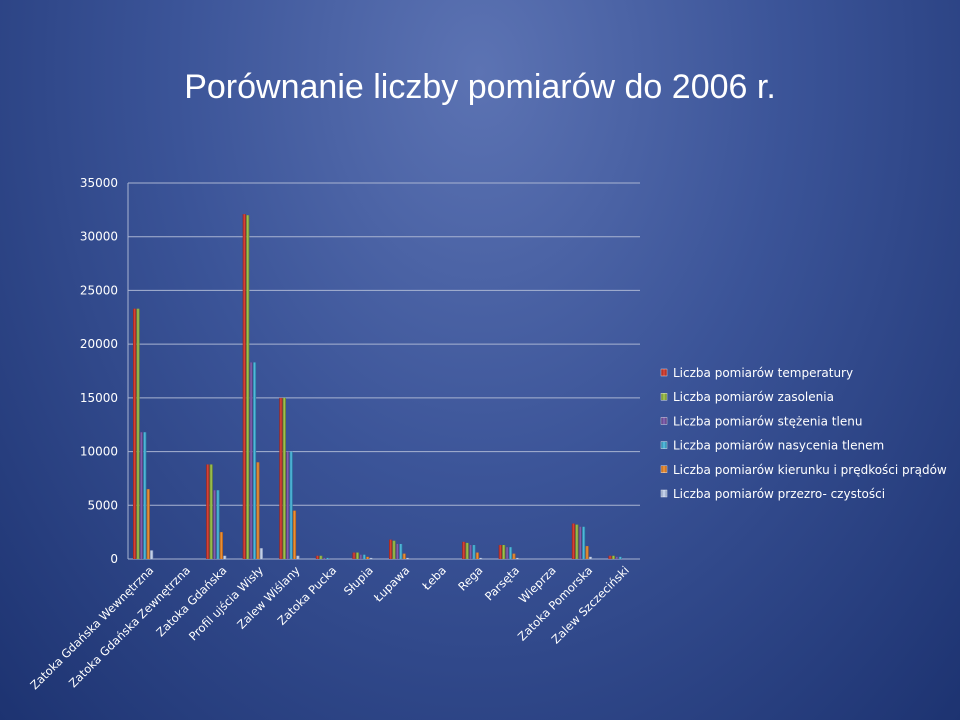 The height and width of the screenshot is (720, 960). I want to click on y-tick-label: 25000, so click(99, 290).